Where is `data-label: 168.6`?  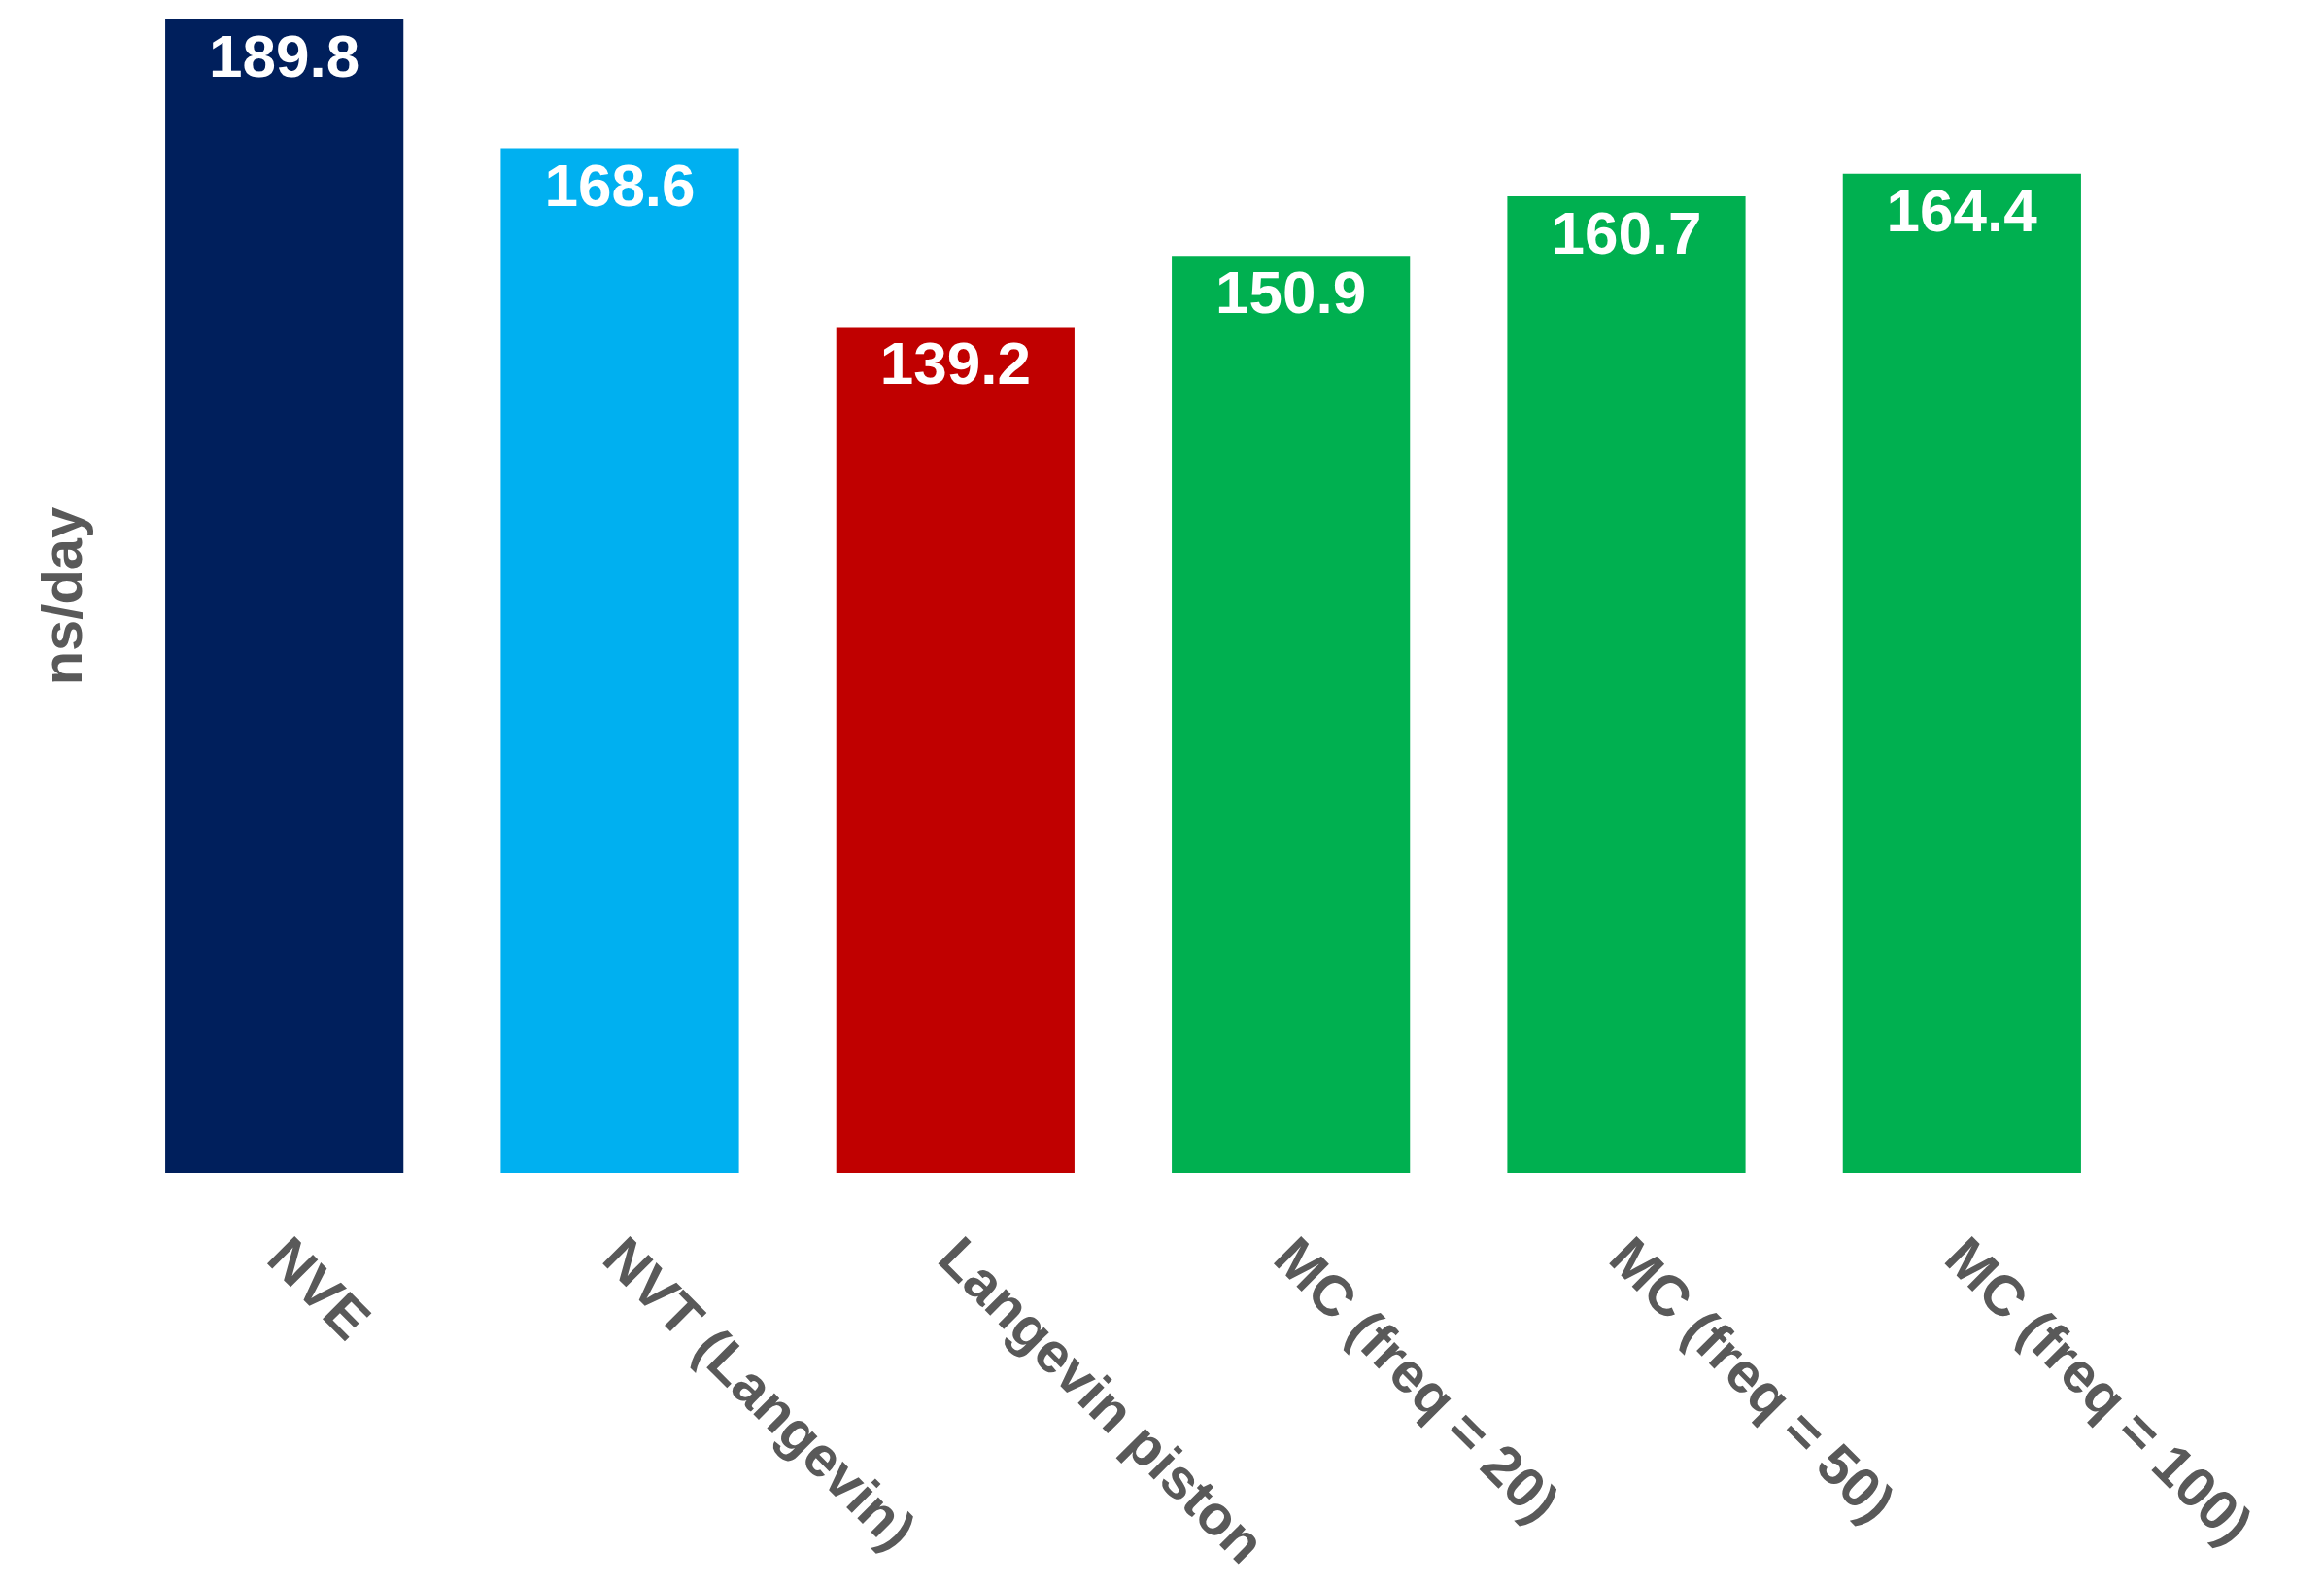
data-label: 168.6 is located at coordinates (620, 185).